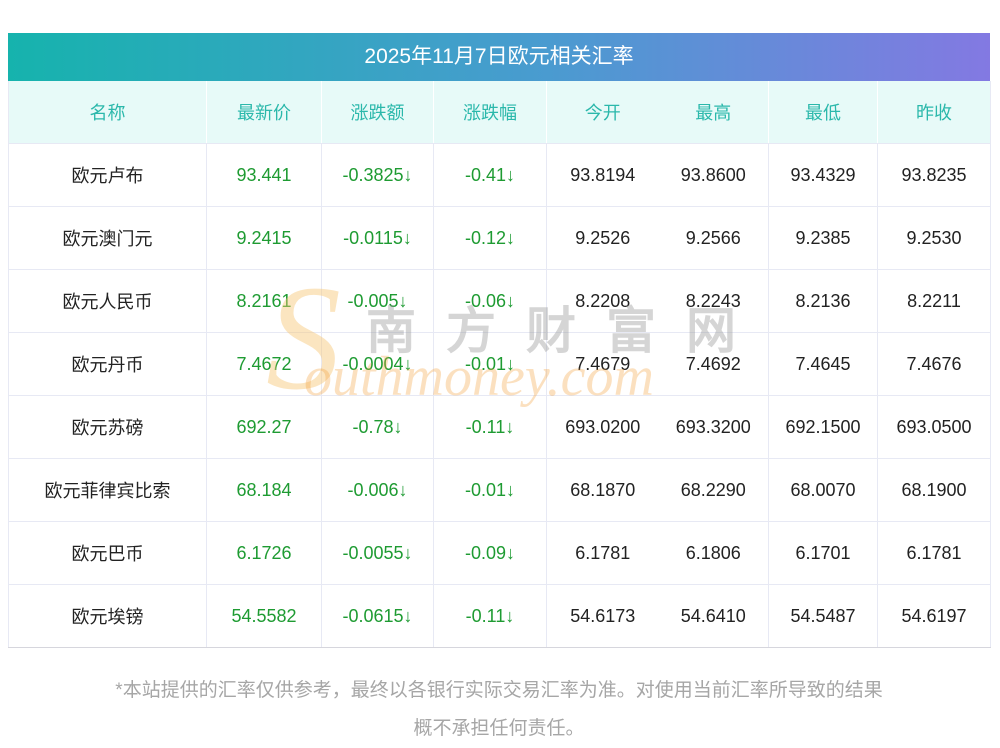  What do you see at coordinates (934, 364) in the screenshot?
I see `cell: 7.4676` at bounding box center [934, 364].